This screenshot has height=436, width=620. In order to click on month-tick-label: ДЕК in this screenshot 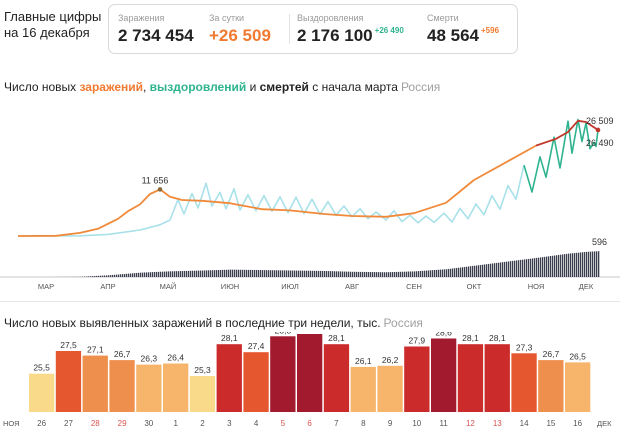, I will do `click(586, 286)`.